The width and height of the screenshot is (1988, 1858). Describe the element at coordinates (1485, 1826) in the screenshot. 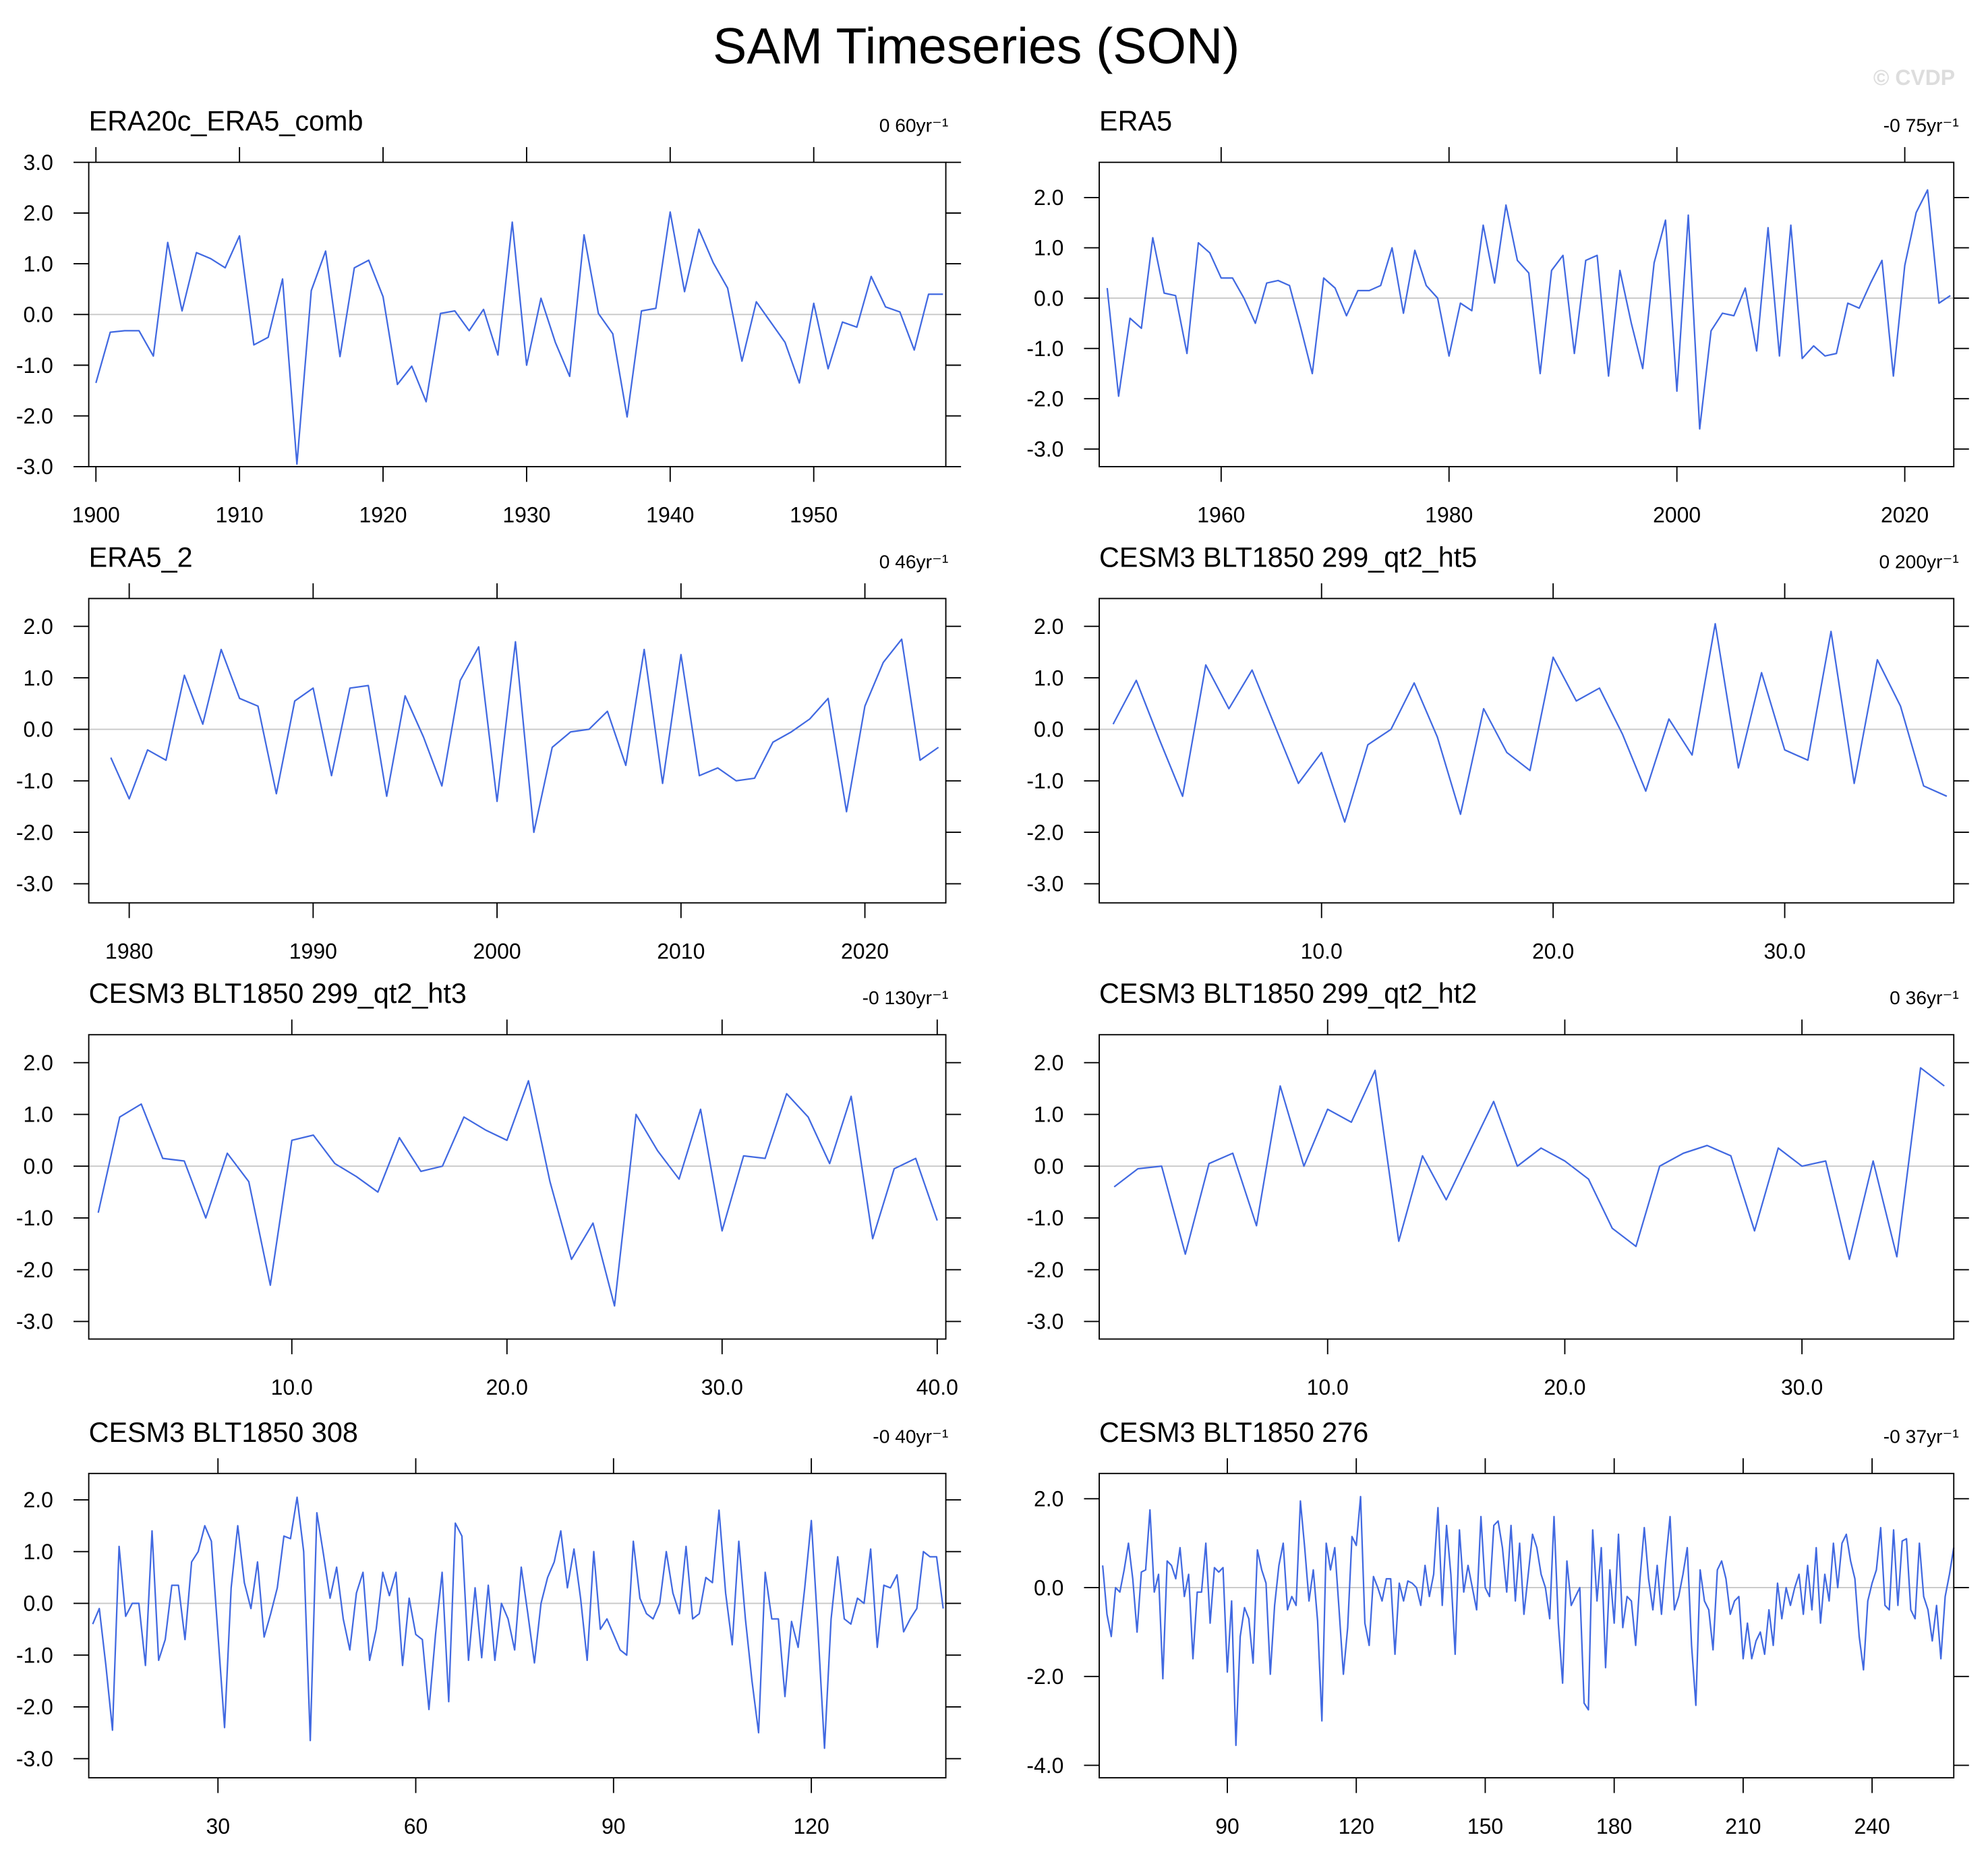

I see `x-tick-label: 150` at that location.